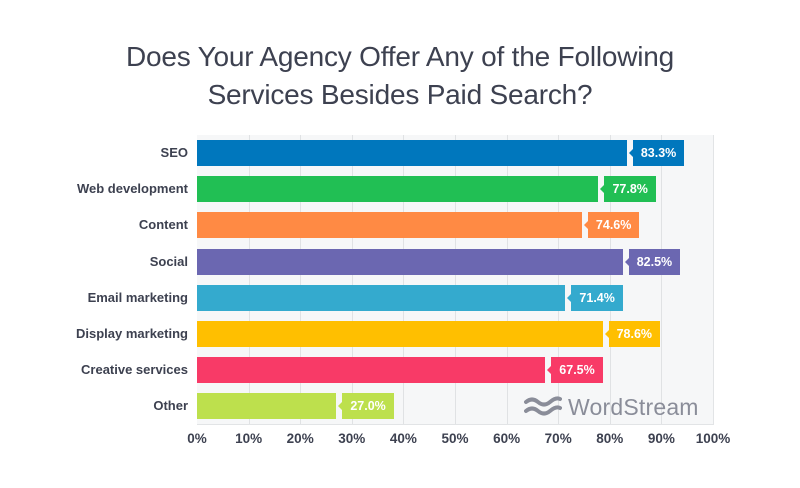  What do you see at coordinates (403, 438) in the screenshot?
I see `x-tick-label: 40%` at bounding box center [403, 438].